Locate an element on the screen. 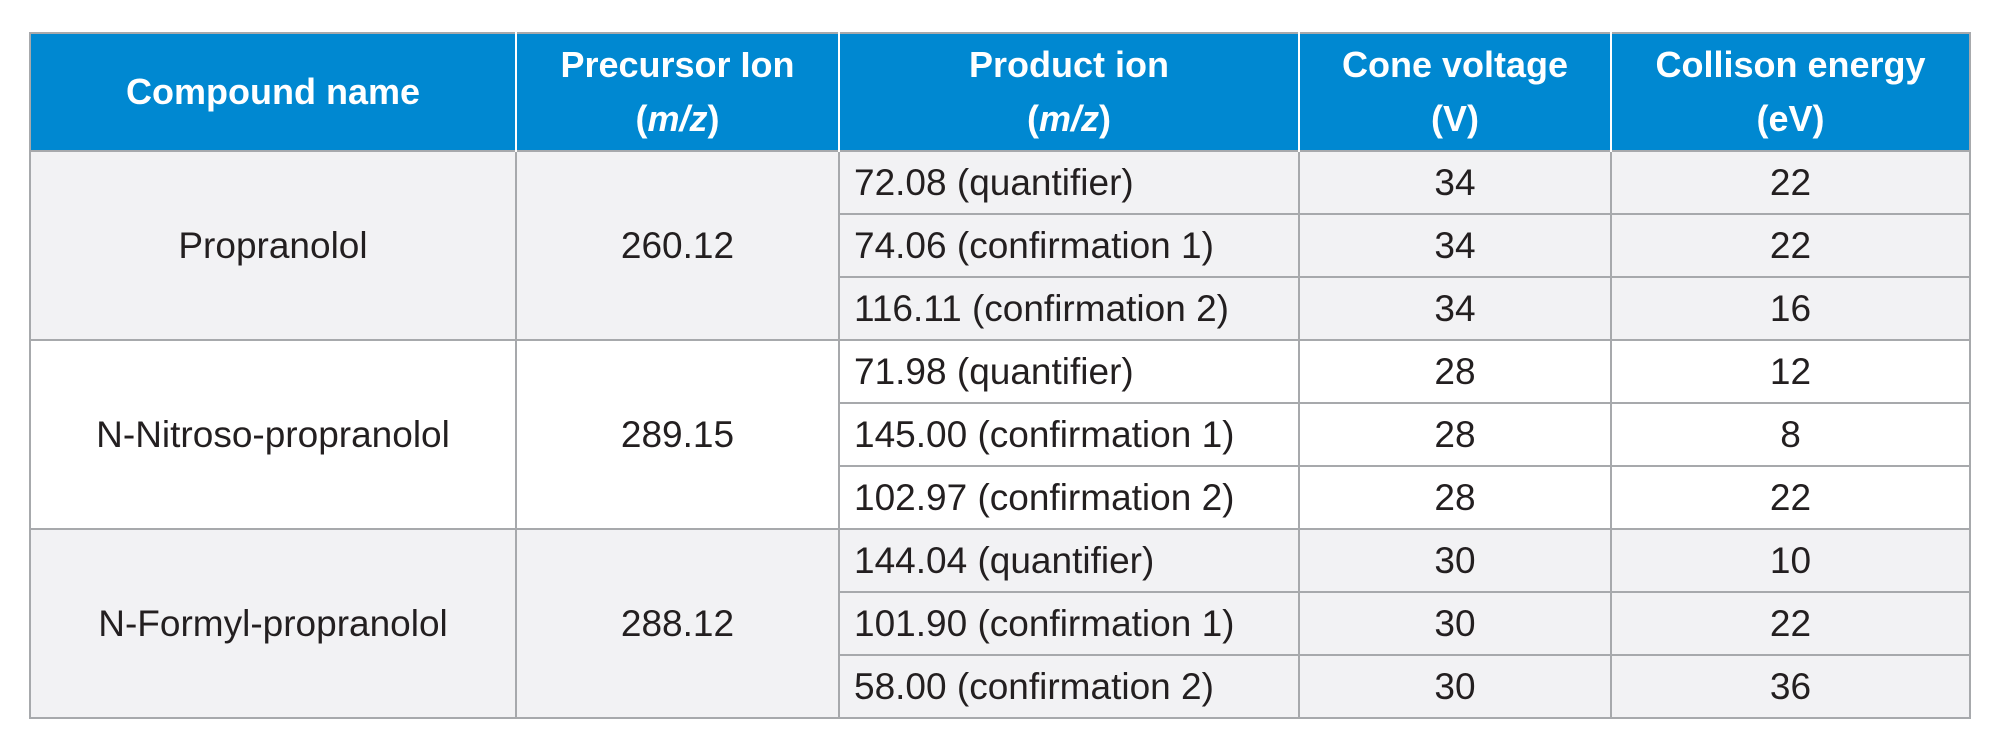  table-row: 101.90 (confirmation 1) 30 22 is located at coordinates (1000, 623).